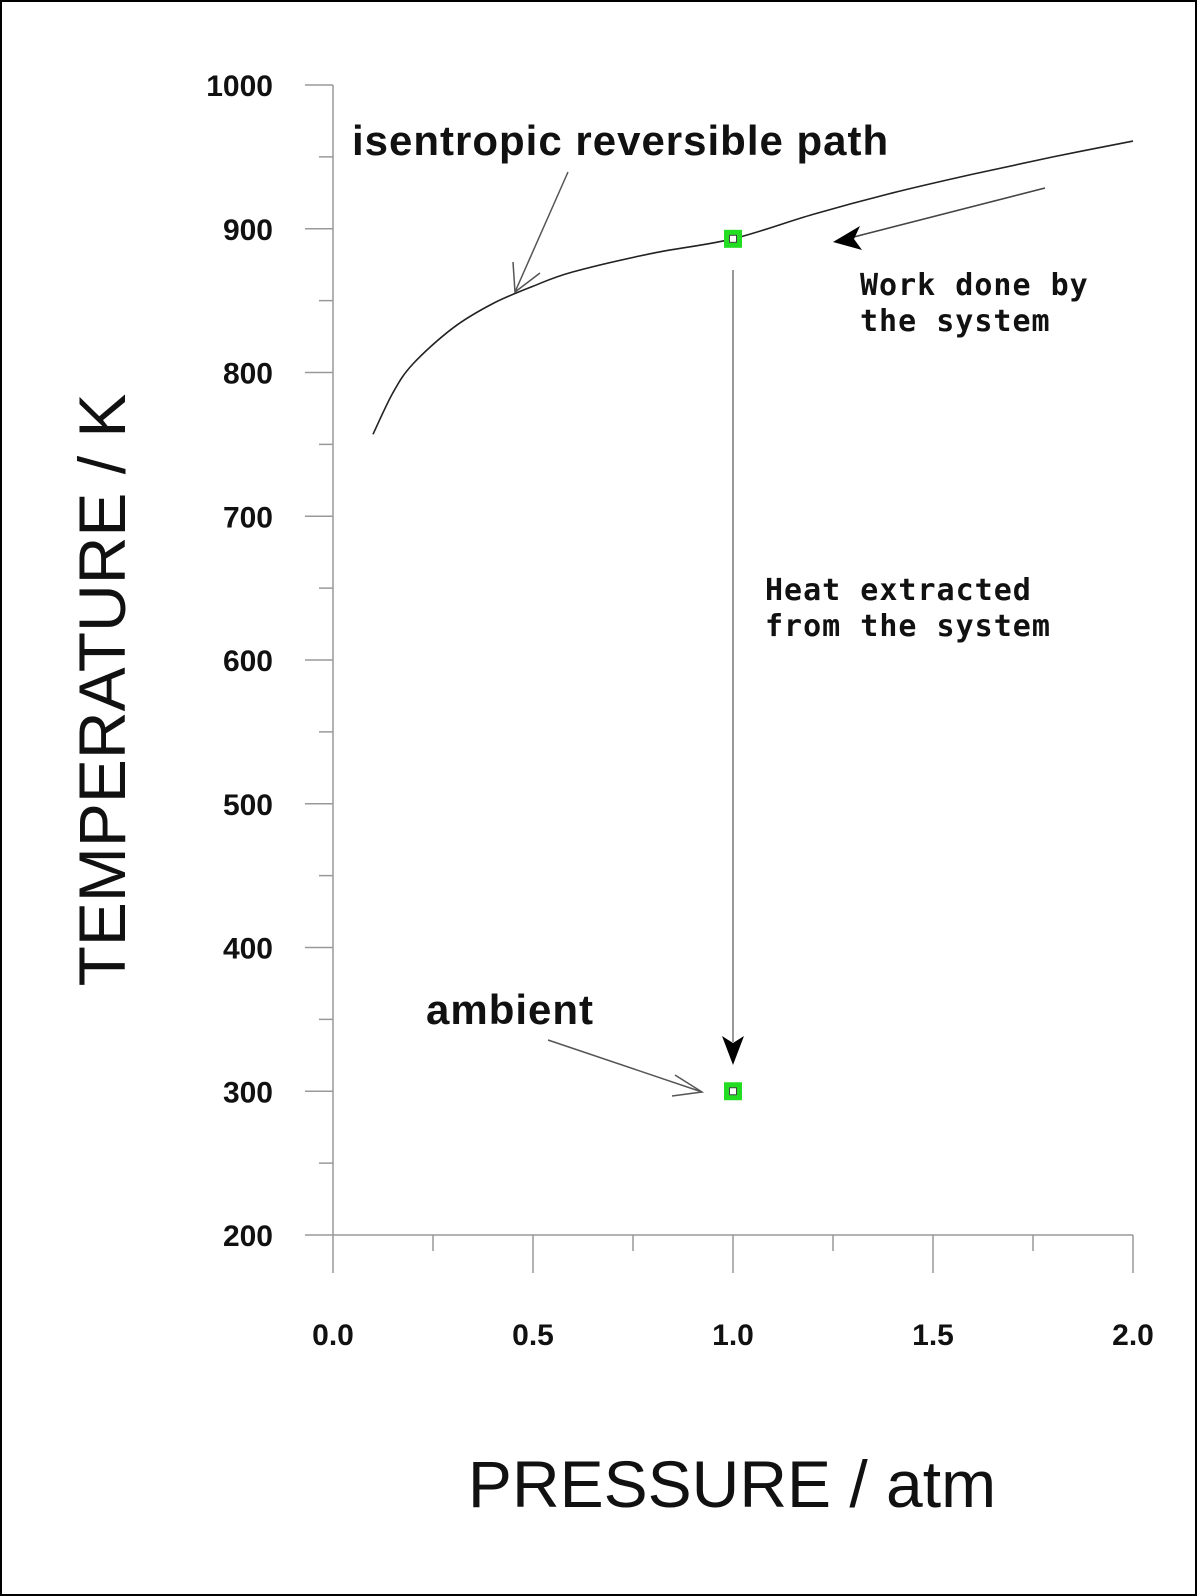 Image resolution: width=1197 pixels, height=1596 pixels. What do you see at coordinates (626, 1068) in the screenshot?
I see `pointer-arrow-ambient` at bounding box center [626, 1068].